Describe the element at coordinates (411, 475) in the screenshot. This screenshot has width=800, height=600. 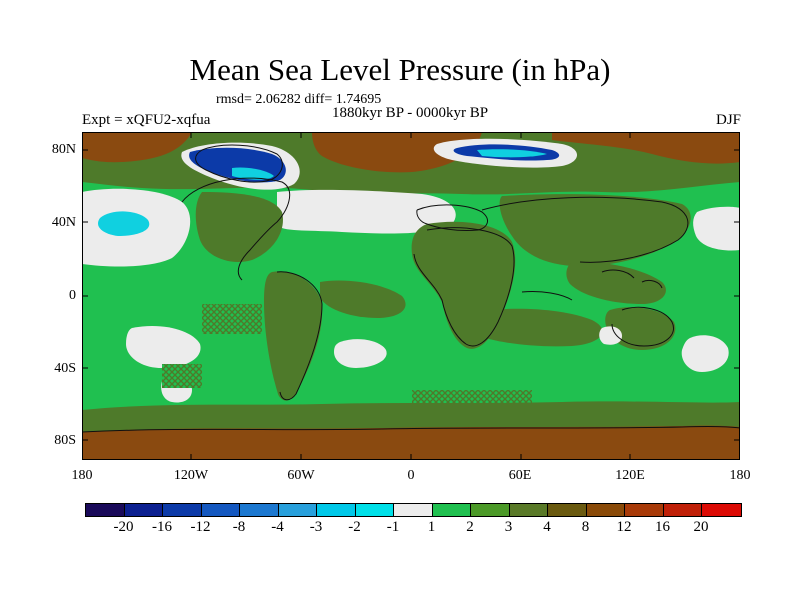
I see `lon-label-0: 0` at that location.